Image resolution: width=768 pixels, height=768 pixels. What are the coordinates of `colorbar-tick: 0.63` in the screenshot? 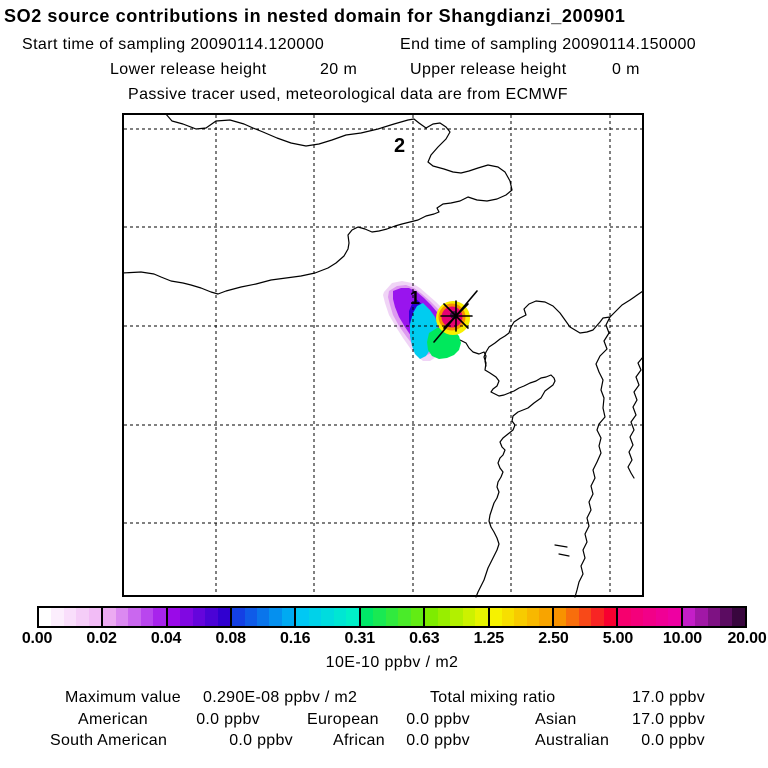 It's located at (424, 638).